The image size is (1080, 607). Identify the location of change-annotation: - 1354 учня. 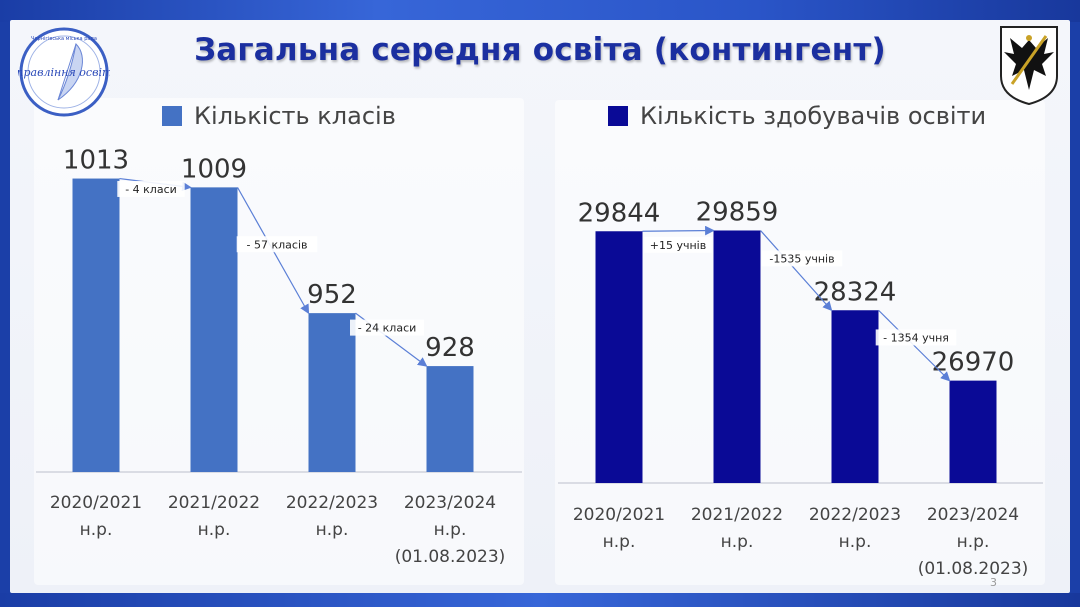
(916, 337).